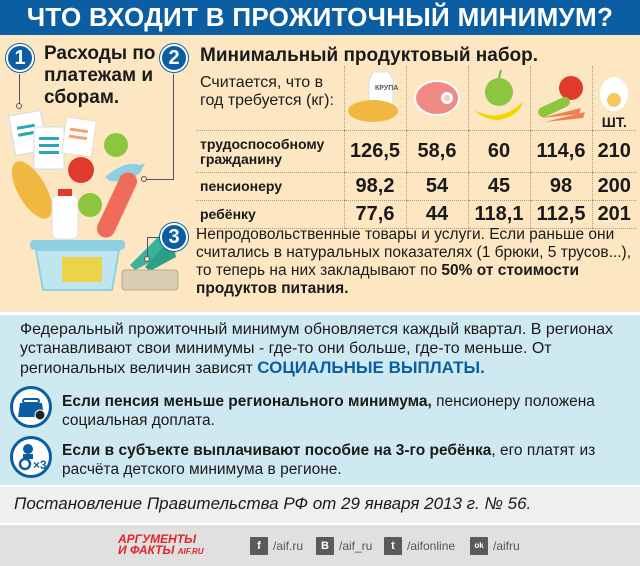 The image size is (640, 566). I want to click on vk-icon: B, so click(325, 546).